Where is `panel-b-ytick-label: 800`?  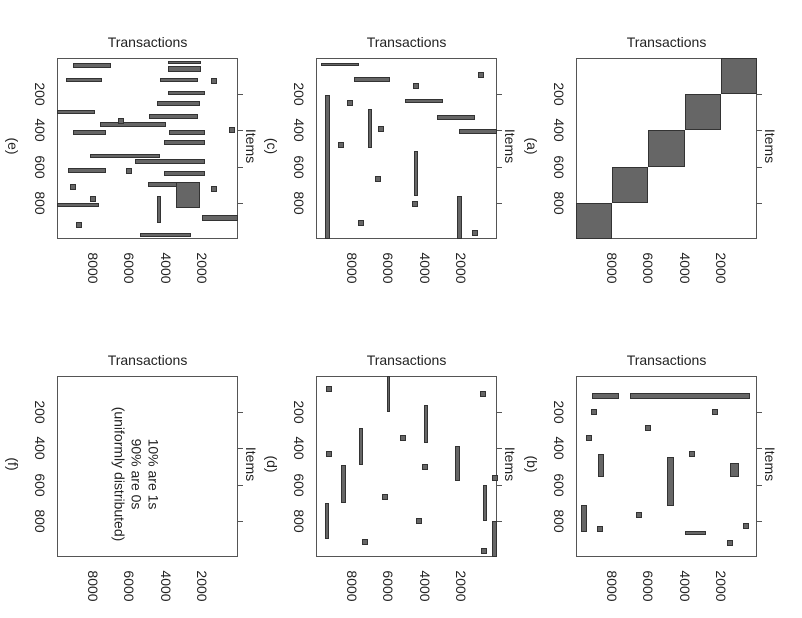 panel-b-ytick-label: 800 is located at coordinates (559, 521).